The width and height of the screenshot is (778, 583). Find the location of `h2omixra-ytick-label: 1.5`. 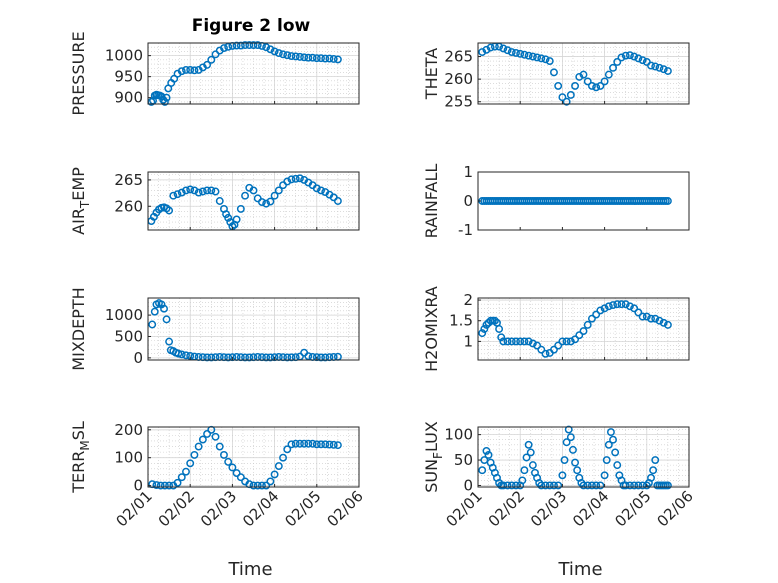

h2omixra-ytick-label: 1.5 is located at coordinates (461, 321).